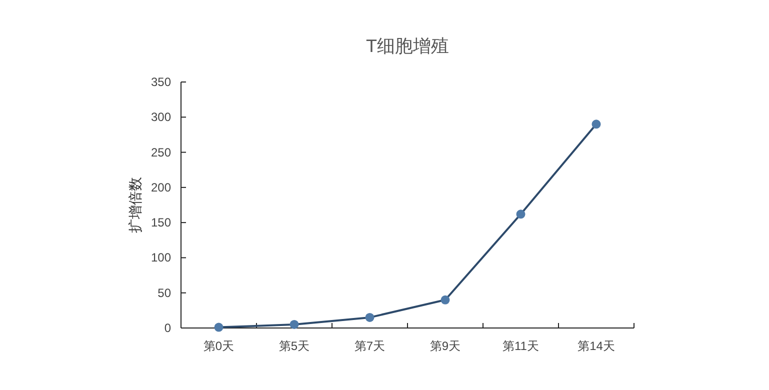 This screenshot has height=390, width=769. I want to click on y-tick-label: 350, so click(161, 82).